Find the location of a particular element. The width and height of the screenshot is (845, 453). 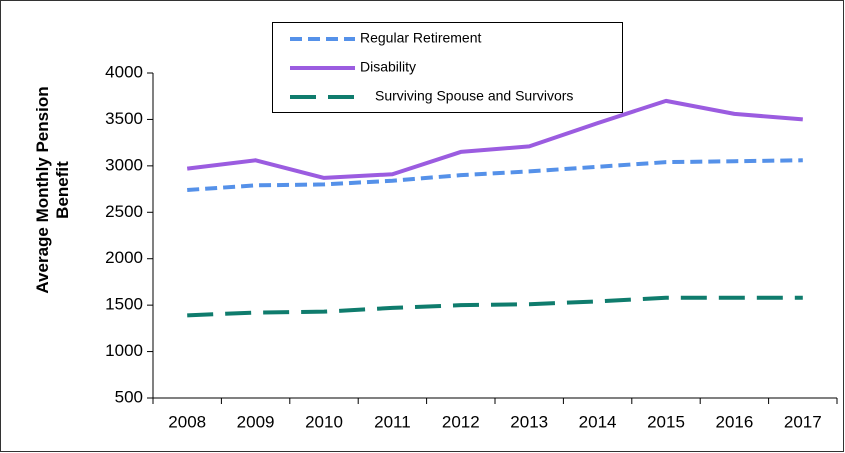

y-tick-label: 2000 is located at coordinates (124, 257).